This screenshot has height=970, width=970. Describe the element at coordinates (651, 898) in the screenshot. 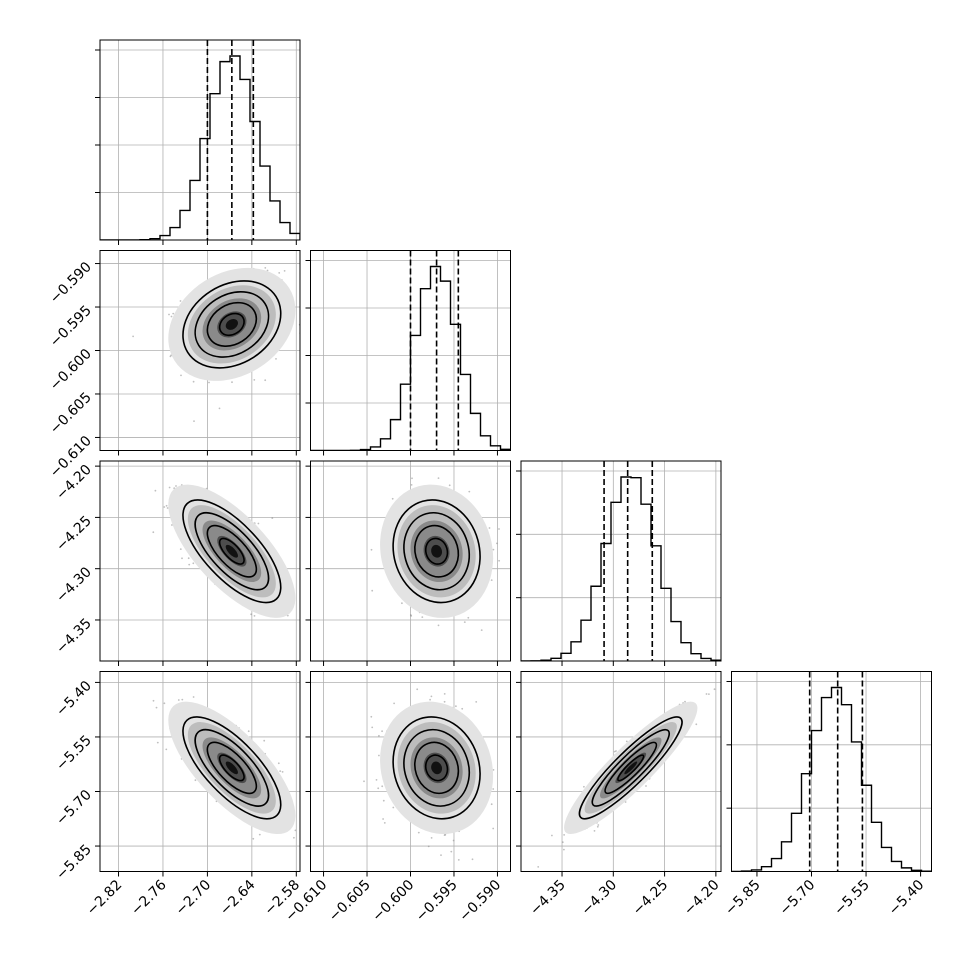

I see `x-tick-label: −4.25` at that location.